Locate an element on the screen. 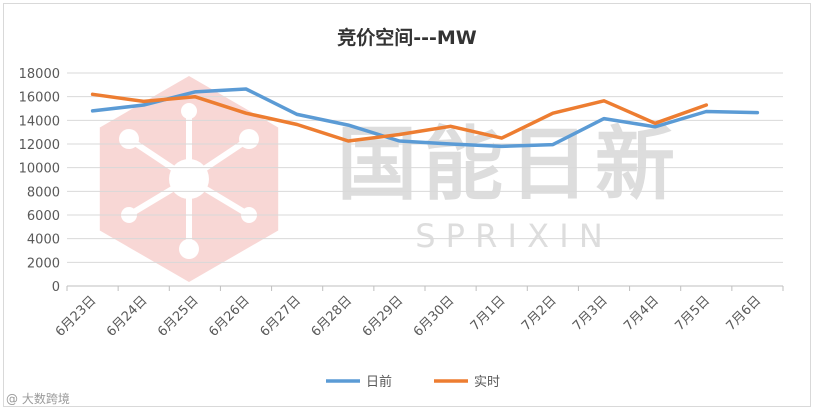  legend-label-1: 实时 is located at coordinates (487, 382).